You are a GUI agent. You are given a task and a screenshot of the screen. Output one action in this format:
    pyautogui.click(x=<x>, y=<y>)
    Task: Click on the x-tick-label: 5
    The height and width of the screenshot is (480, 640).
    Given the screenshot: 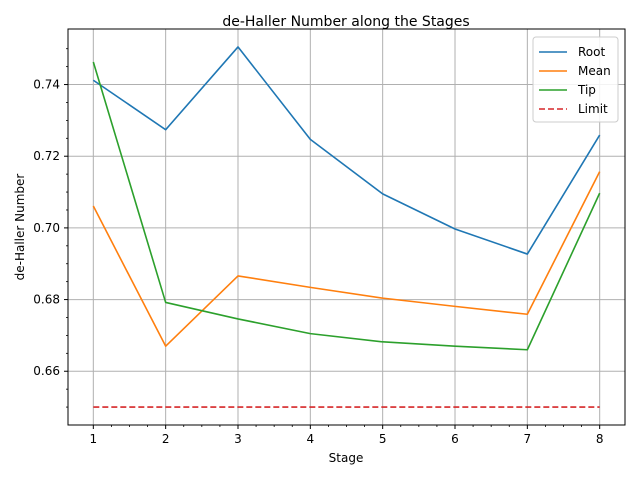 What is the action you would take?
    pyautogui.click(x=383, y=439)
    